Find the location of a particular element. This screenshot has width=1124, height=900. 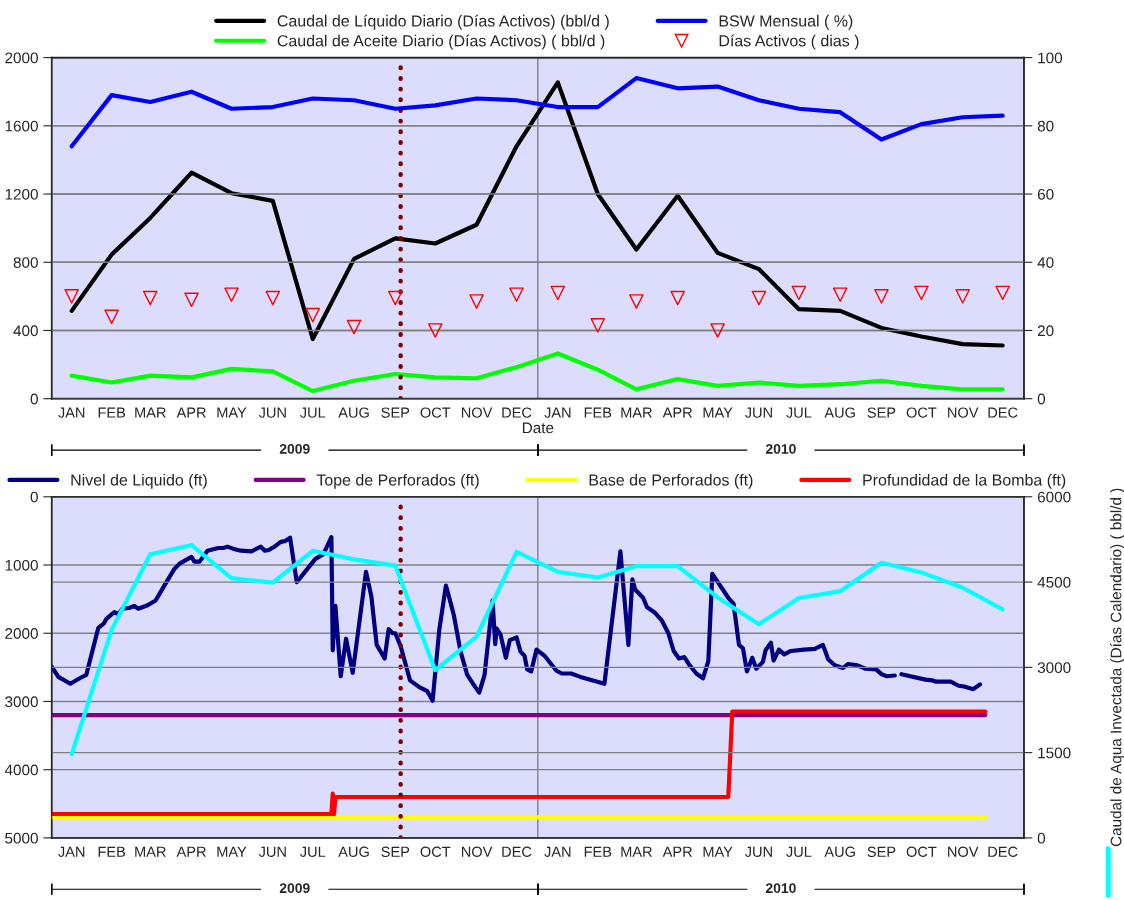

y2-tick-label: 1500 is located at coordinates (1054, 753).